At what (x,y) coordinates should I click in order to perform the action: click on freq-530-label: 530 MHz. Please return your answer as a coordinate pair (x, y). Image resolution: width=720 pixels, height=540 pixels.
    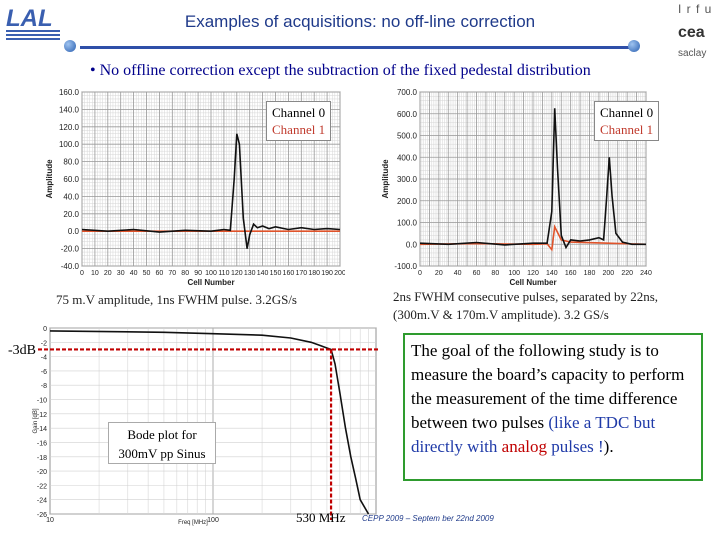
    Looking at the image, I should click on (321, 517).